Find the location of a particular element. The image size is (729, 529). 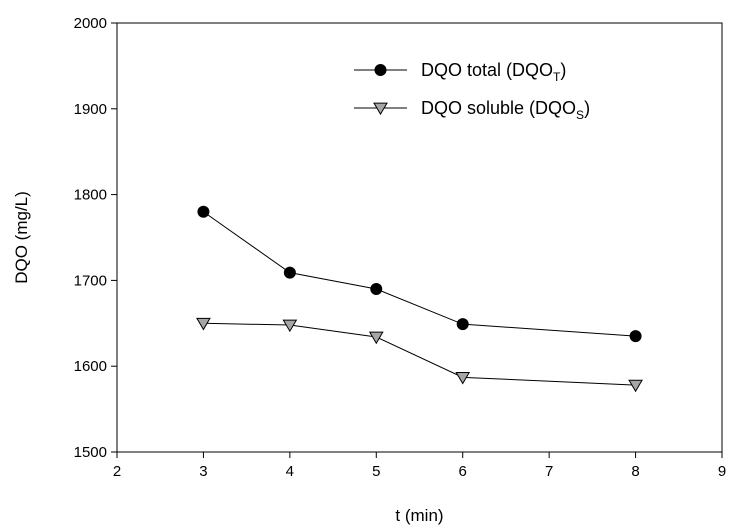

x-tick-label: 9 is located at coordinates (722, 471).